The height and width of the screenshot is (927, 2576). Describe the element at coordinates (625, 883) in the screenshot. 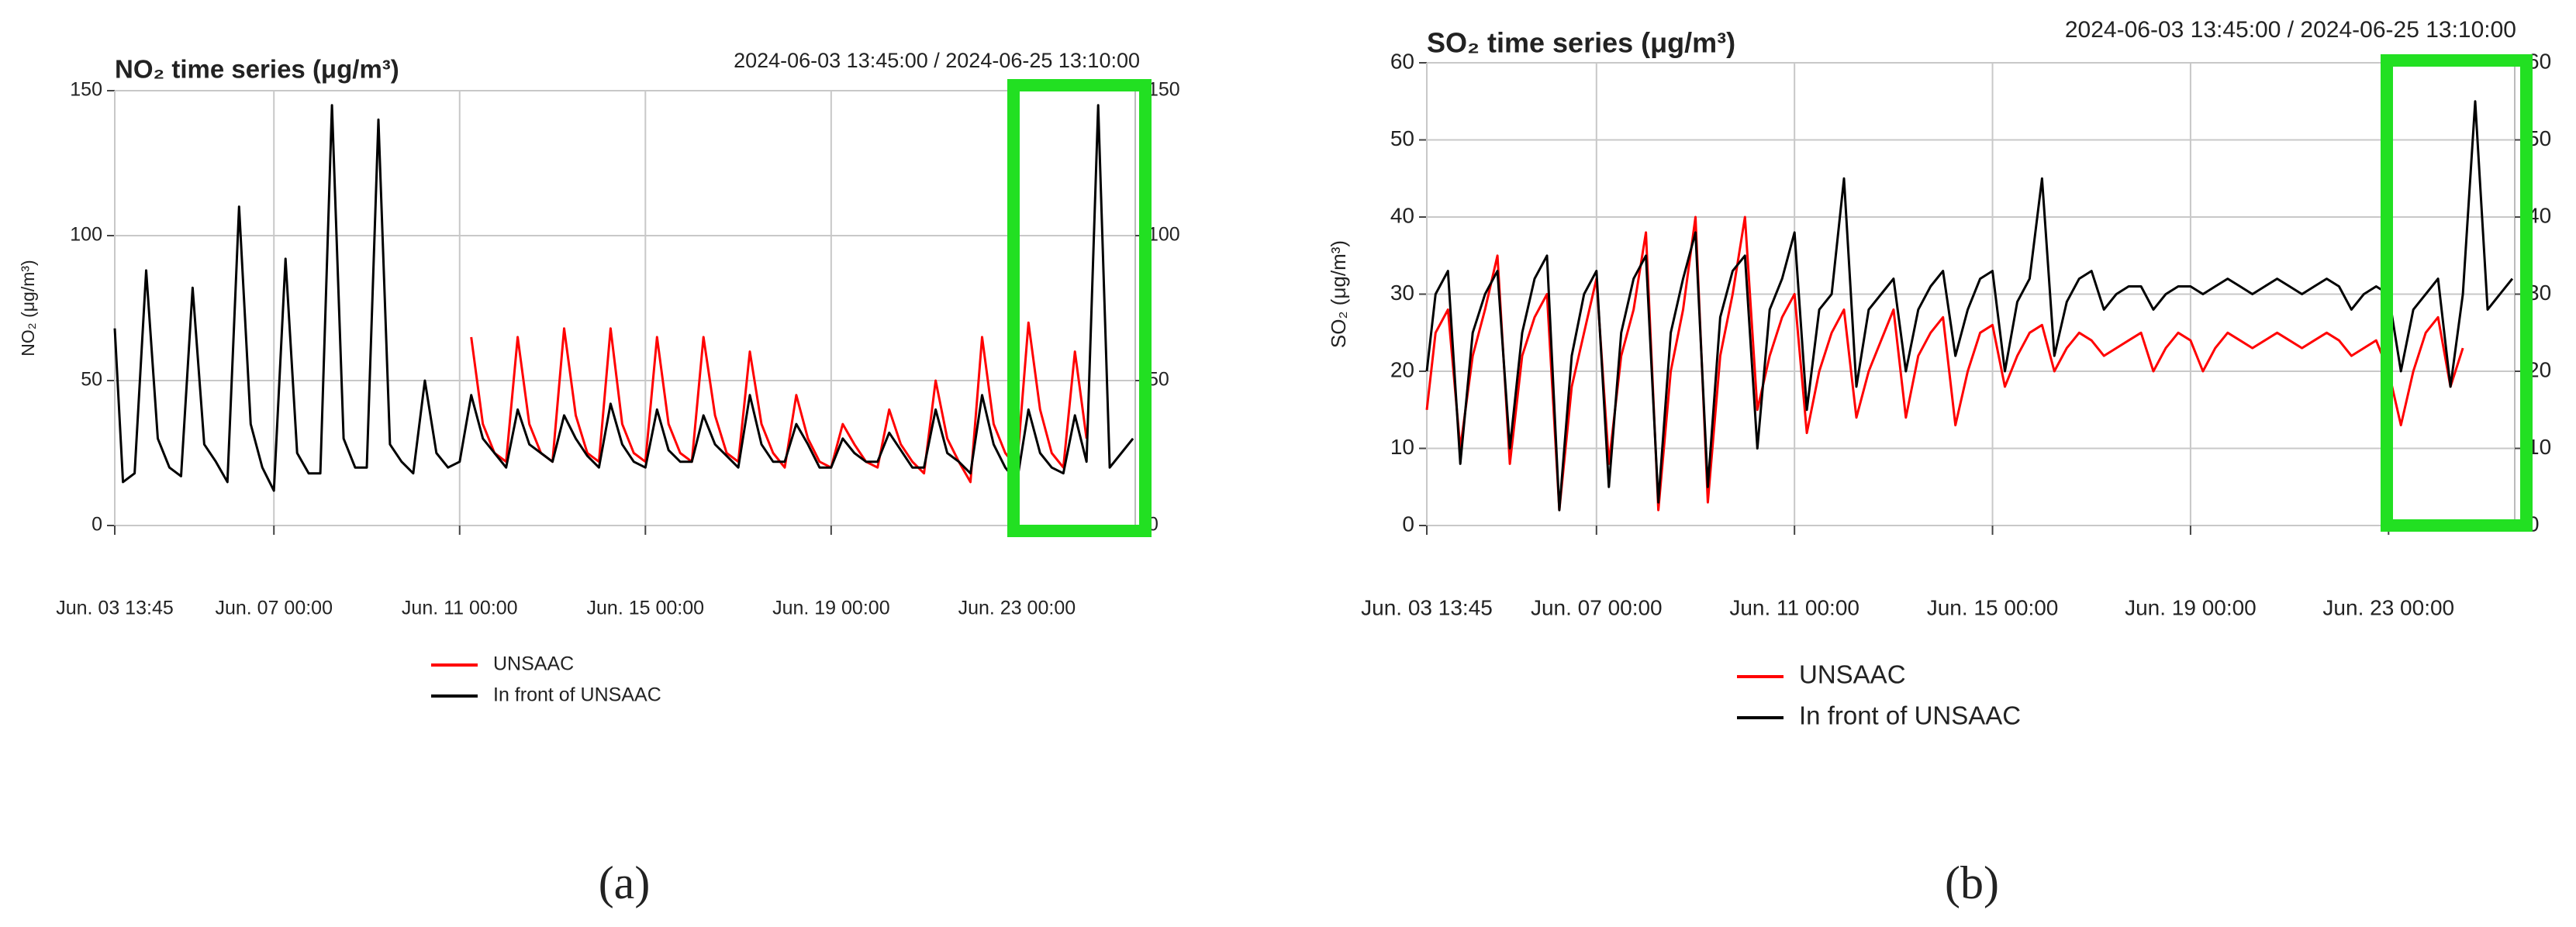

I see `panel-caption: (a)` at that location.